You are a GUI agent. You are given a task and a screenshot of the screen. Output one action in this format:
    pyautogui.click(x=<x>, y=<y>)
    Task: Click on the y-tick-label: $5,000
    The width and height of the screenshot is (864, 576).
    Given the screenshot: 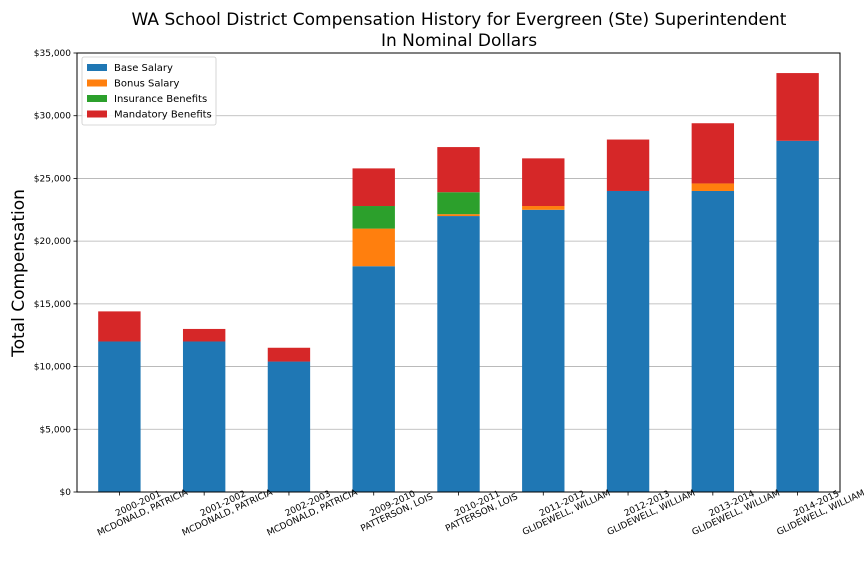 What is the action you would take?
    pyautogui.click(x=56, y=430)
    